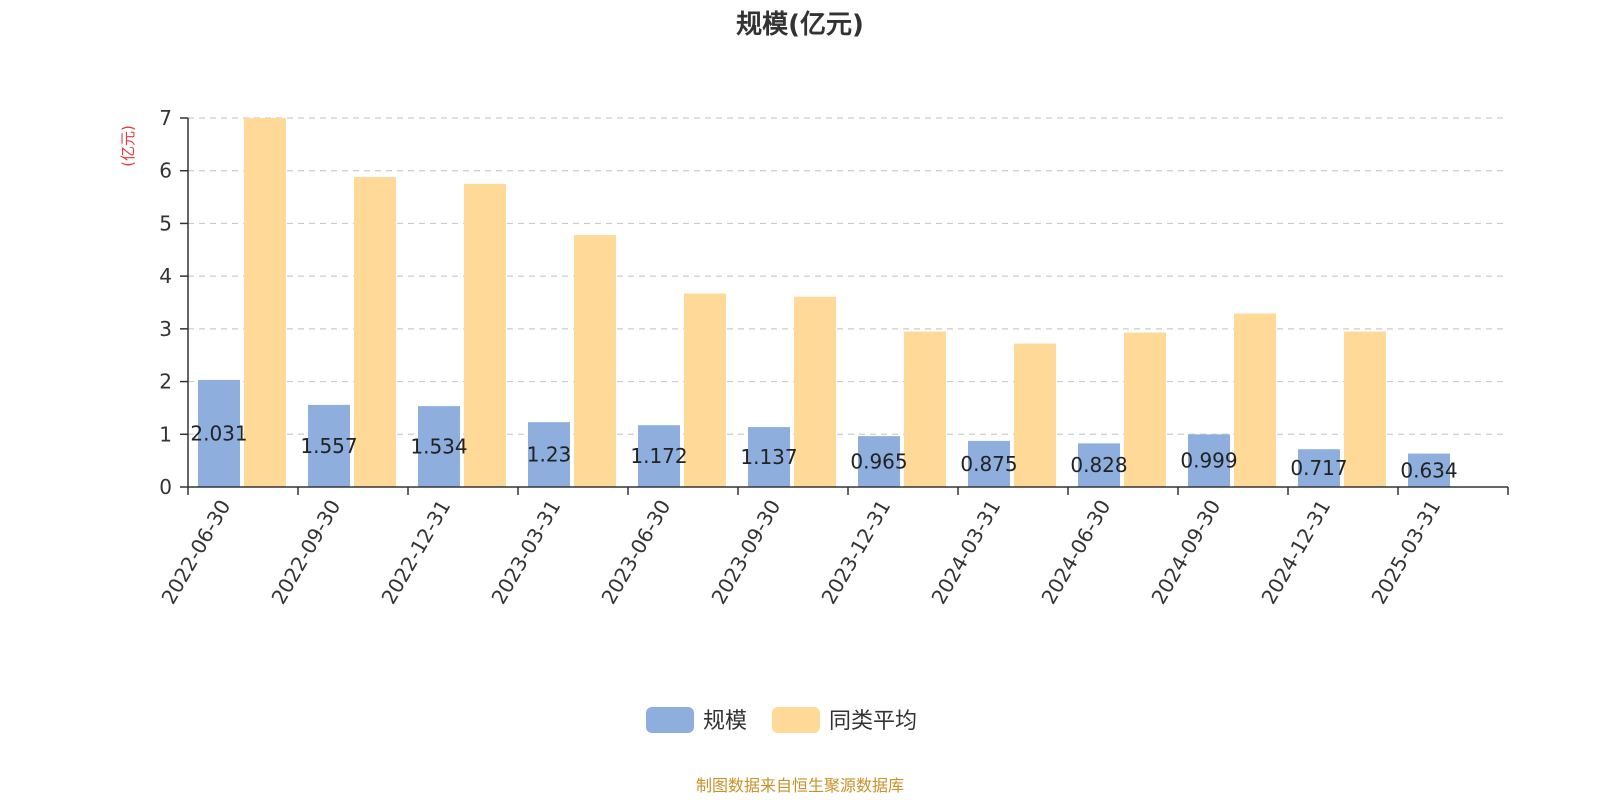 Image resolution: width=1600 pixels, height=800 pixels. I want to click on y-tick-label: 6, so click(165, 171).